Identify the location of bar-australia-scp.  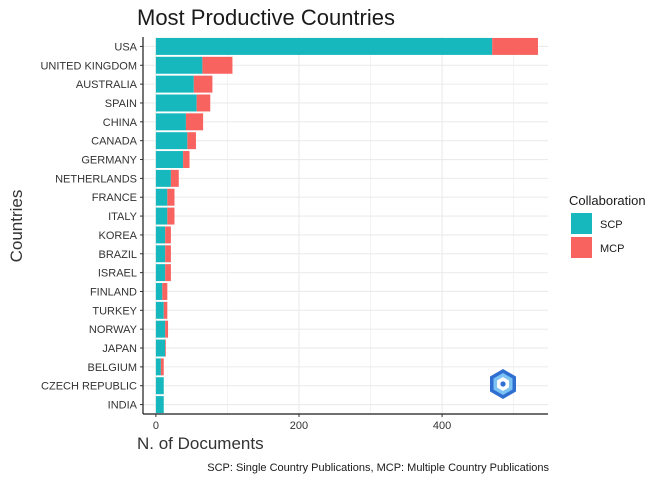
(174, 84).